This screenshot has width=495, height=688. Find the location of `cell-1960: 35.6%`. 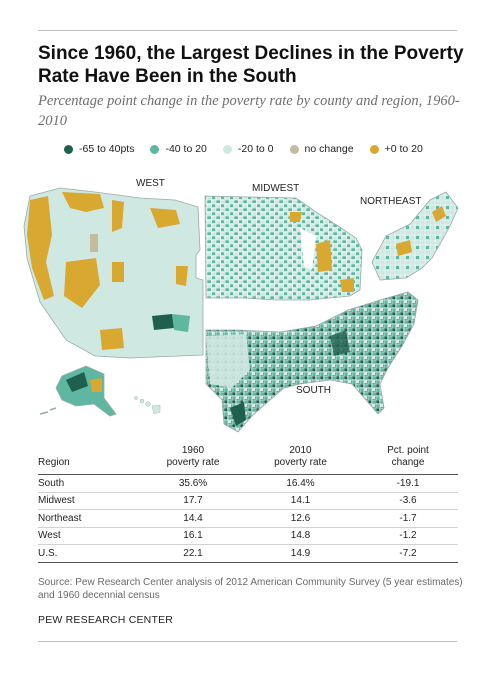

cell-1960: 35.6% is located at coordinates (193, 483).